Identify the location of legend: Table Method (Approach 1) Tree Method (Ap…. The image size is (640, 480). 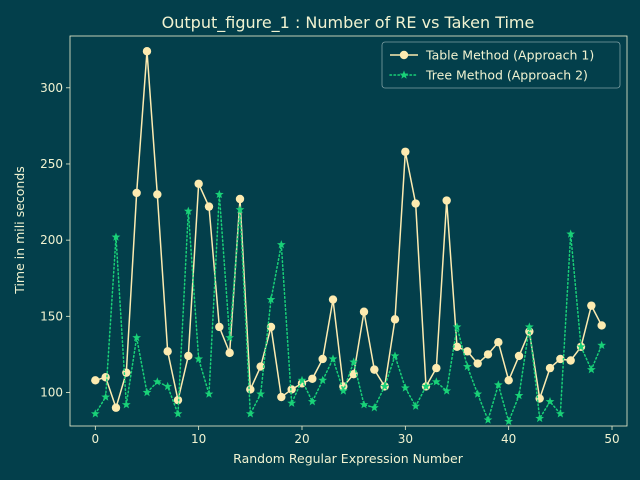
(501, 65).